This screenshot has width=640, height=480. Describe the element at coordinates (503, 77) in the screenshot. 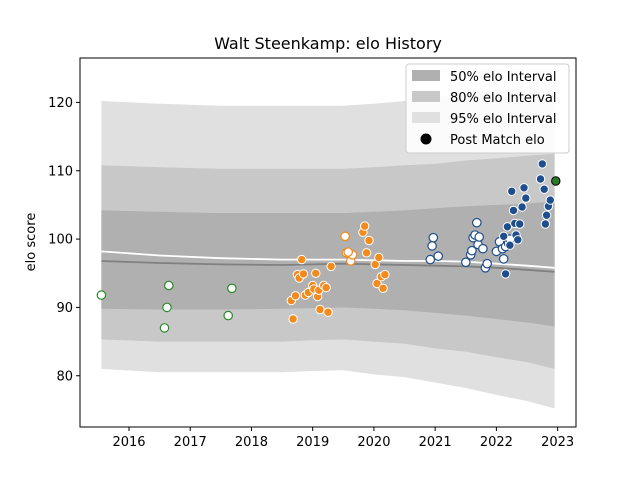

I see `legend-label: 50% elo Interval` at that location.